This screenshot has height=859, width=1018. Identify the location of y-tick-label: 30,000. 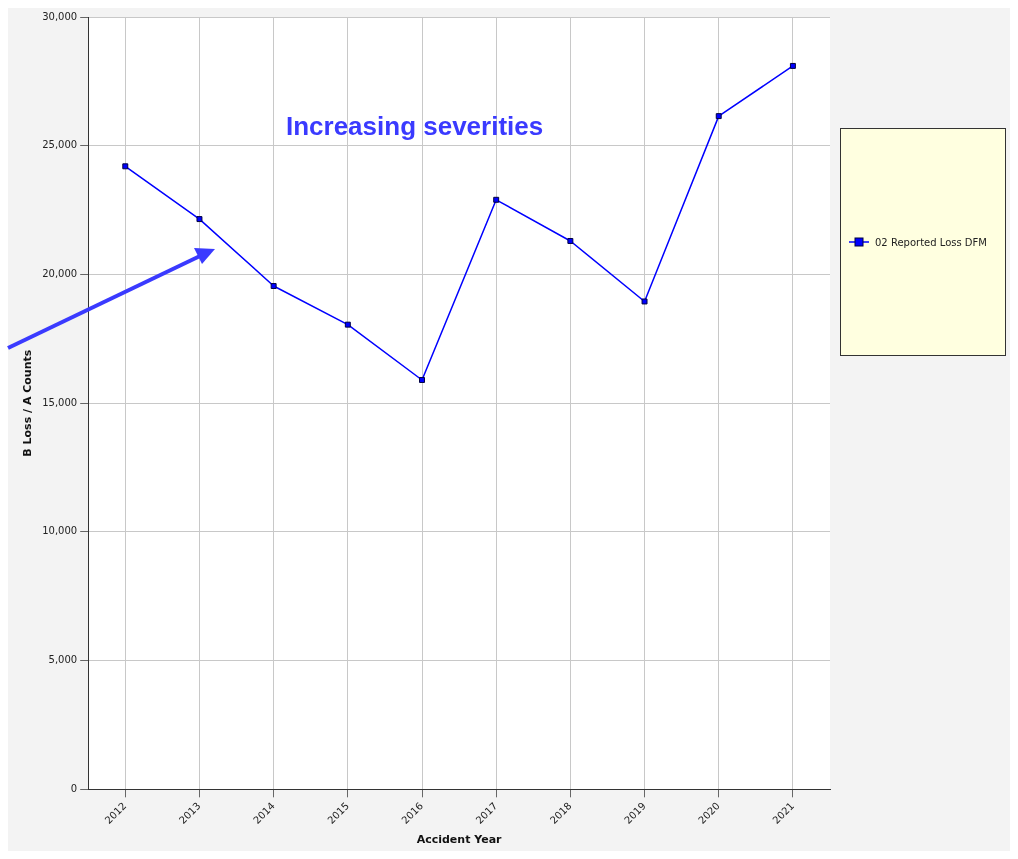
(60, 16).